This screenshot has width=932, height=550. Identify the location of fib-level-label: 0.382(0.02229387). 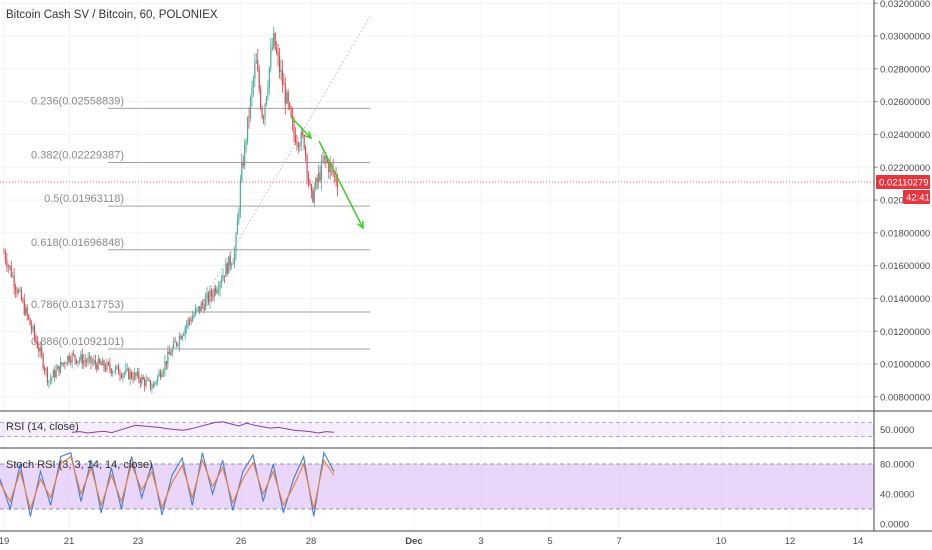
(77, 155).